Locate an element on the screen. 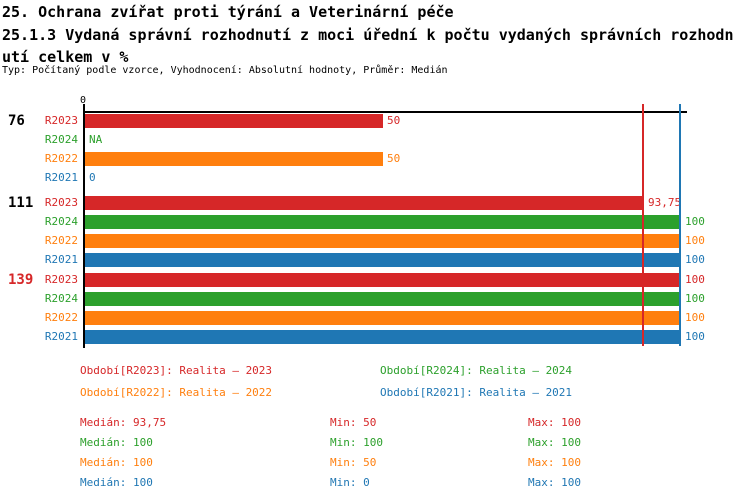 This screenshot has width=750, height=498. stat-max-r2022: Max: 100 is located at coordinates (554, 462).